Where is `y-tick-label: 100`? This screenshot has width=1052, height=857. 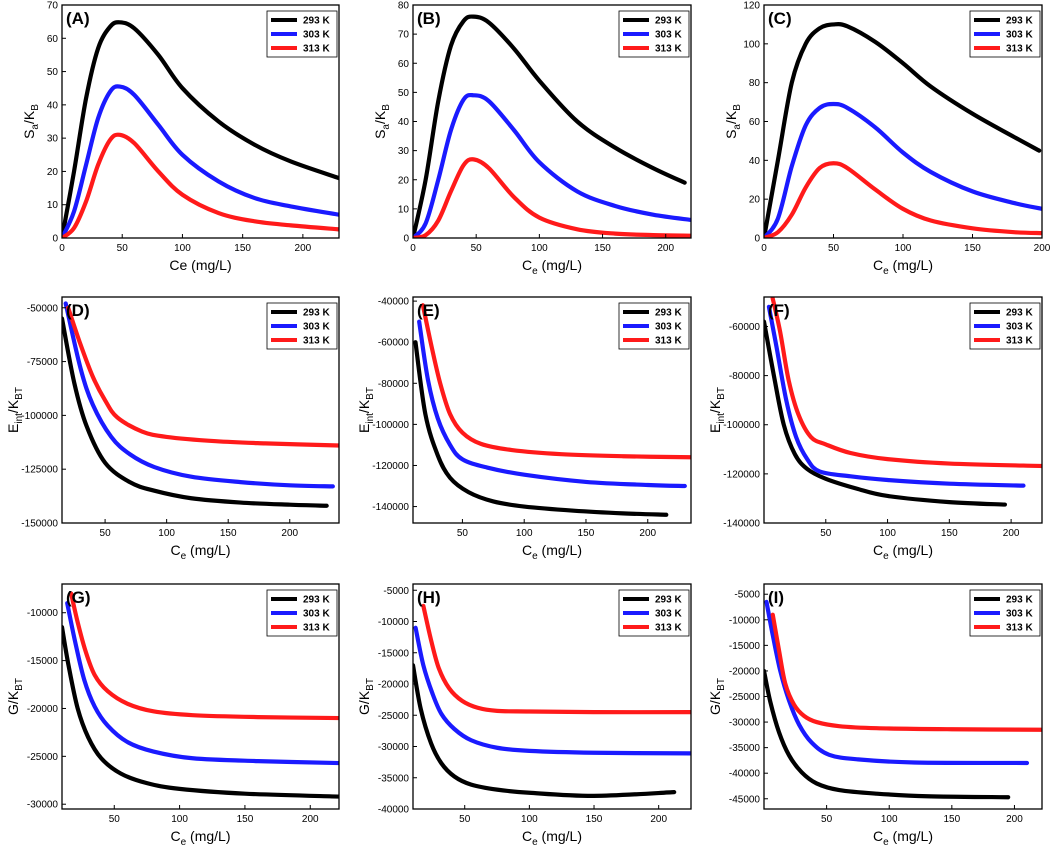
y-tick-label: 100 is located at coordinates (751, 44).